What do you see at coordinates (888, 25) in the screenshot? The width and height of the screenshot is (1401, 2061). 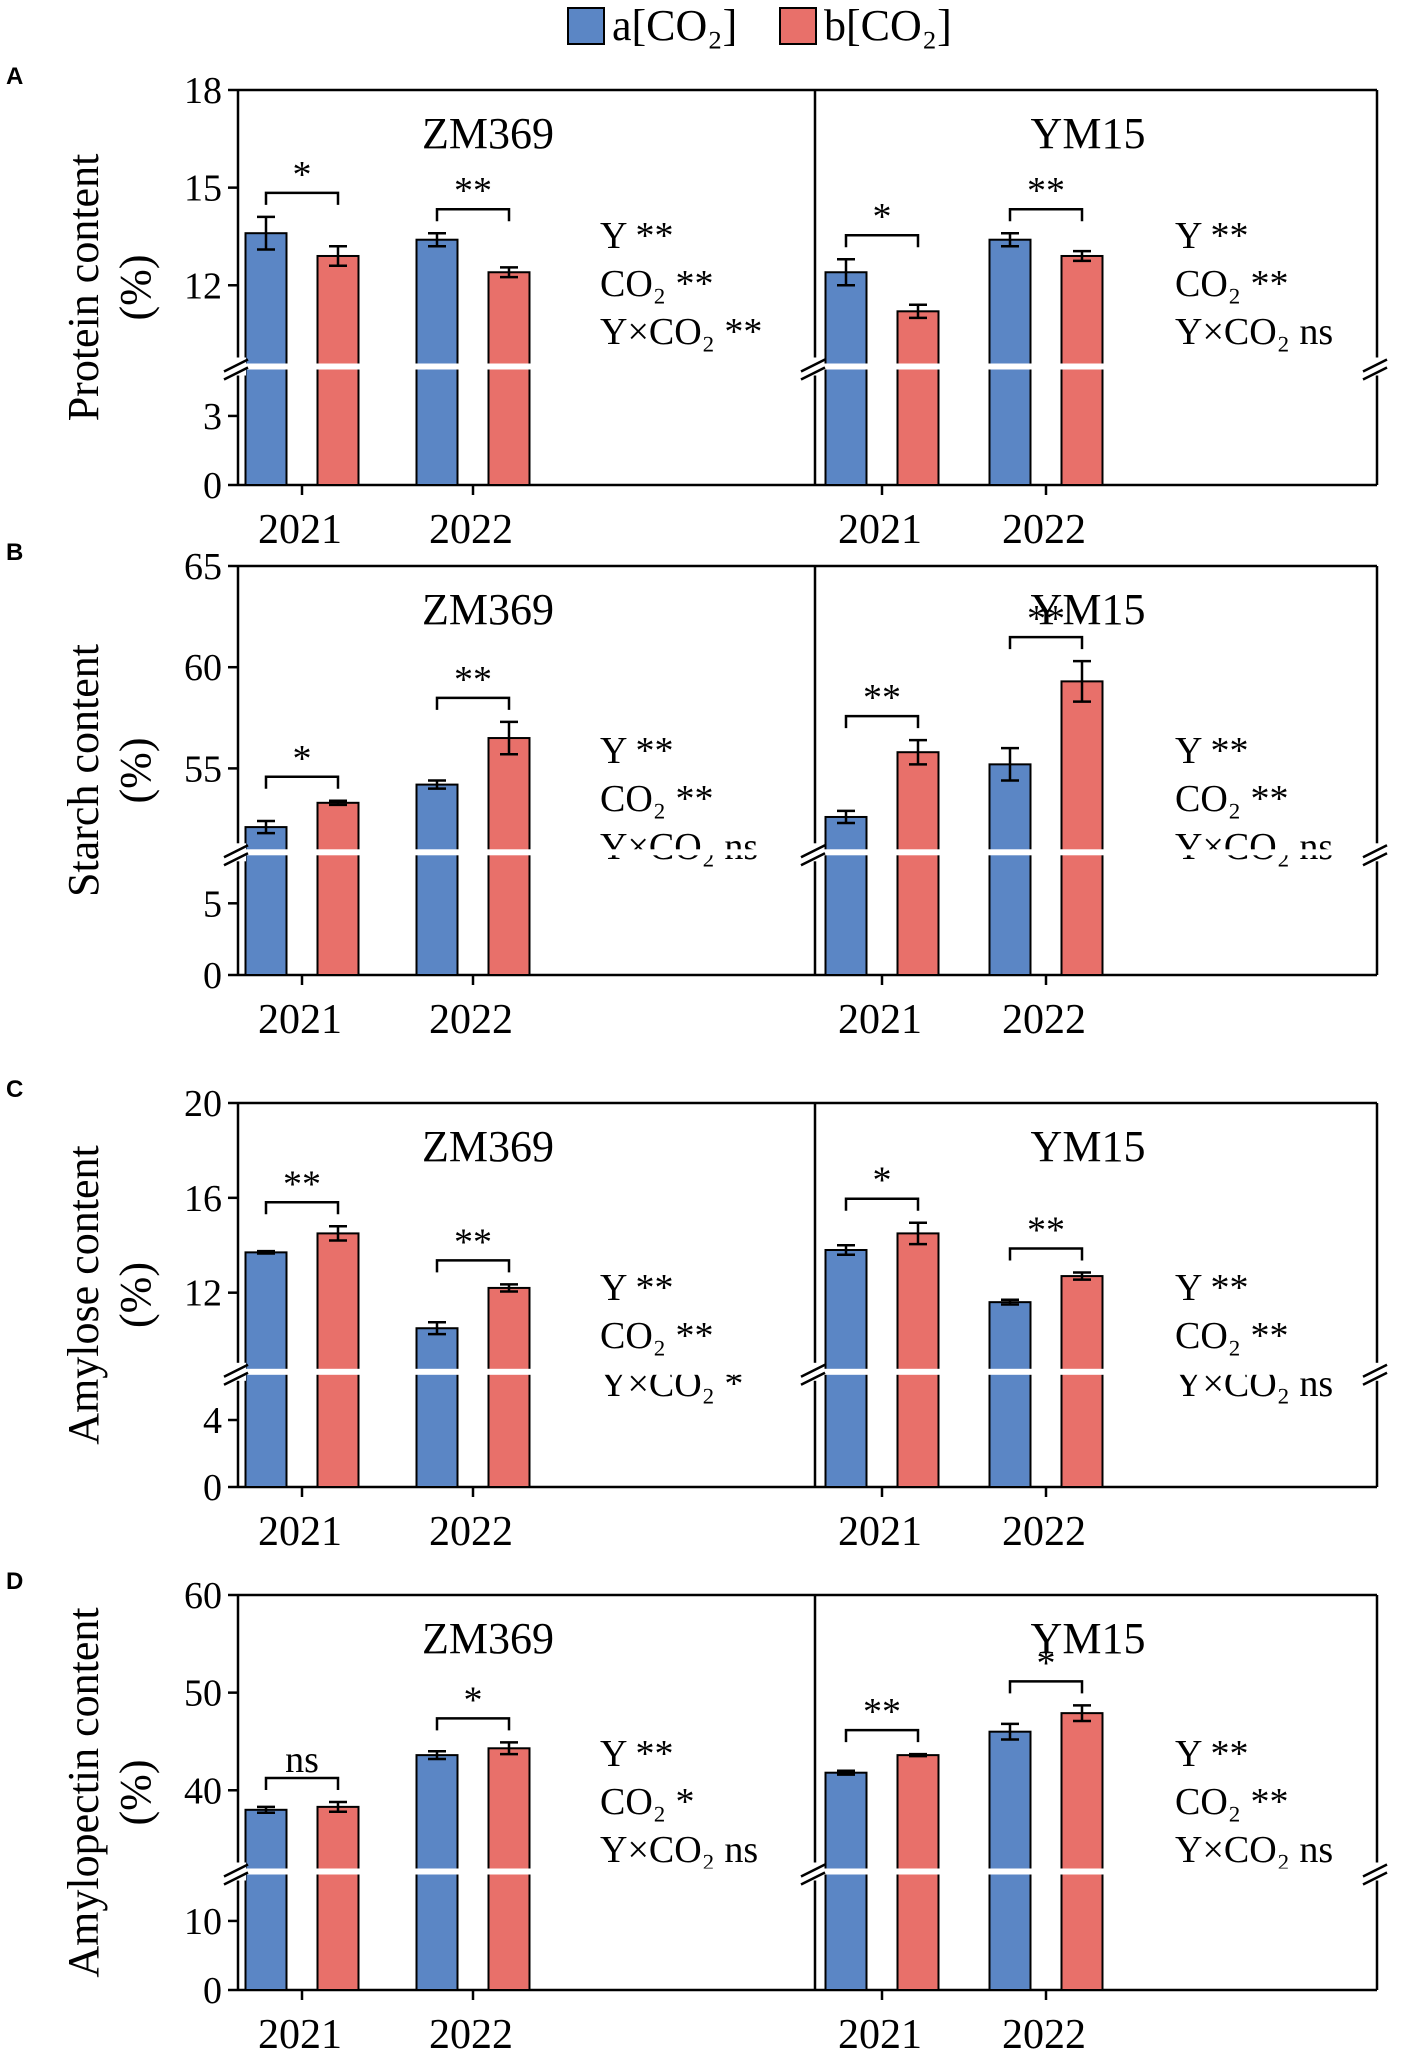 I see `legend-label-elevated: b[CO₂]` at bounding box center [888, 25].